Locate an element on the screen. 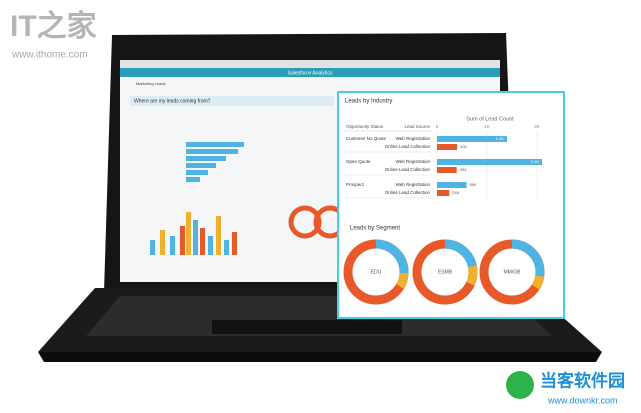 The image size is (641, 413). app-title: Salesforce Analytics is located at coordinates (310, 73).